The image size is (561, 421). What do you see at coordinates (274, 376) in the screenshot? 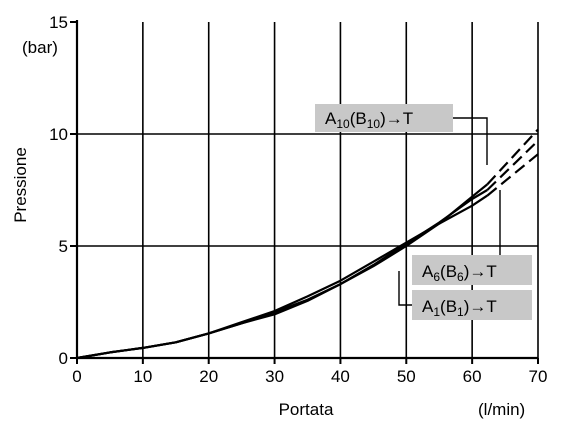
I see `x-tick-label-30: 30` at bounding box center [274, 376].